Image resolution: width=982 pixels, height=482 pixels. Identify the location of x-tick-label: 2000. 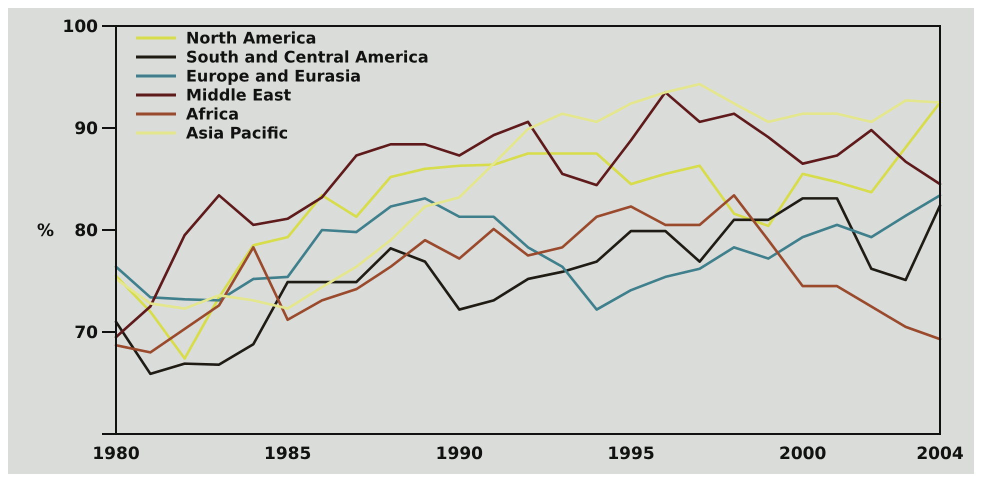
(802, 454).